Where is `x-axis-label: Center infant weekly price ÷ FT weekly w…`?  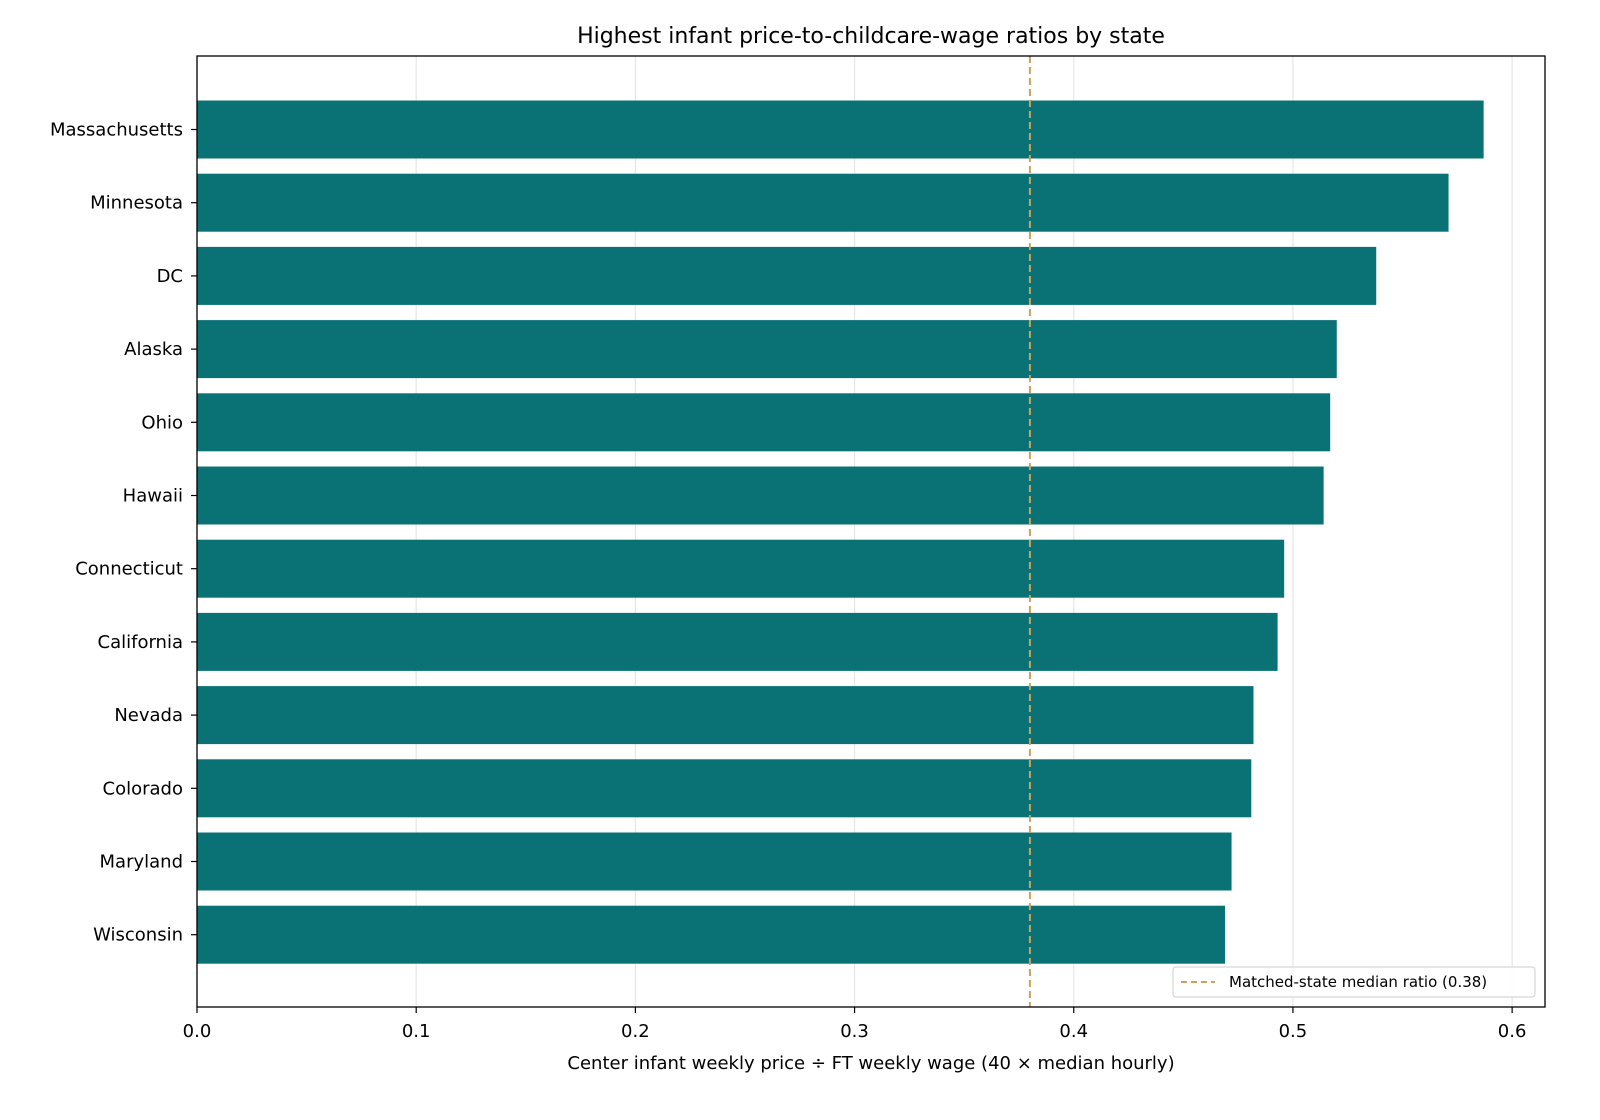
x-axis-label: Center infant weekly price ÷ FT weekly w… is located at coordinates (870, 1063).